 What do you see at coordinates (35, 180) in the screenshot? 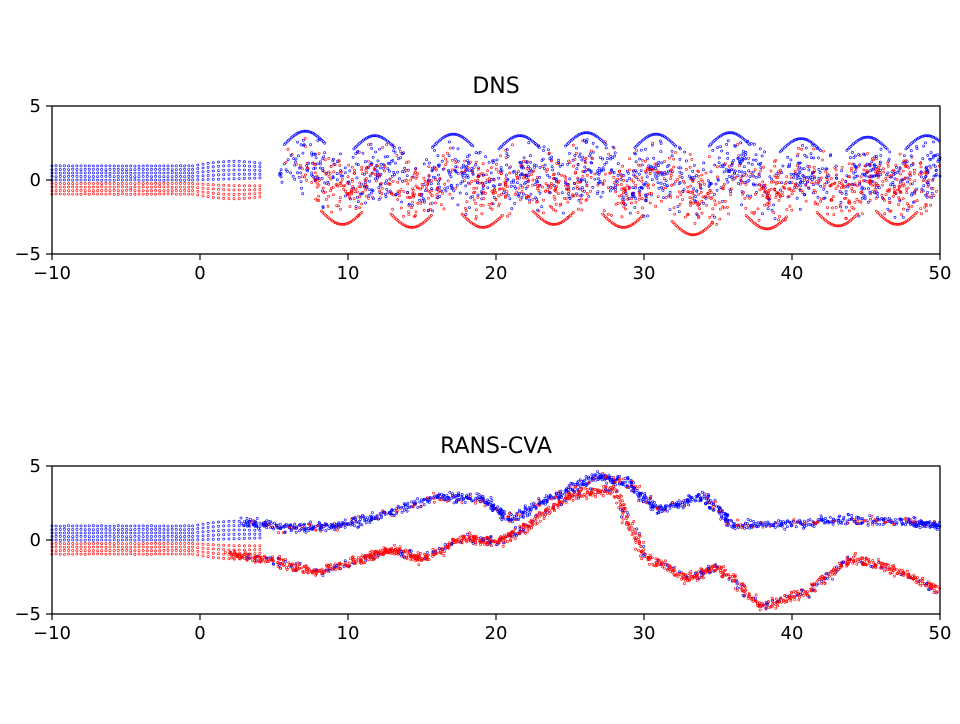
I see `dns-y-tick-label: 0` at bounding box center [35, 180].